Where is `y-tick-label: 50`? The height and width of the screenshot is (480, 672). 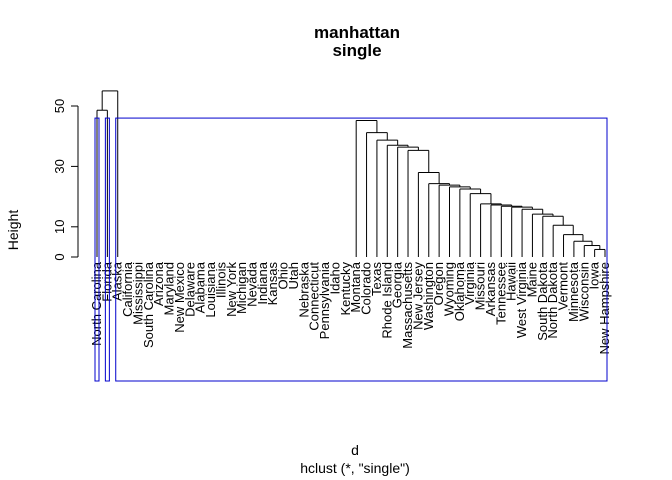
y-tick-label: 50 is located at coordinates (59, 106).